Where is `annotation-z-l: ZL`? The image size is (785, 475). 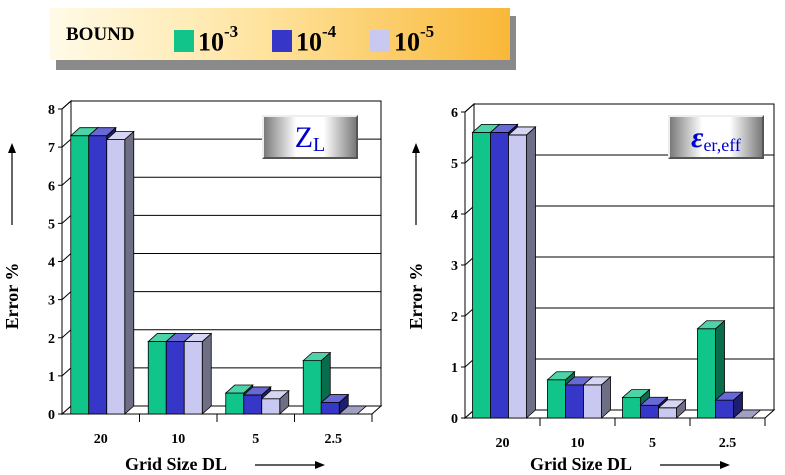
annotation-z-l: ZL is located at coordinates (310, 137).